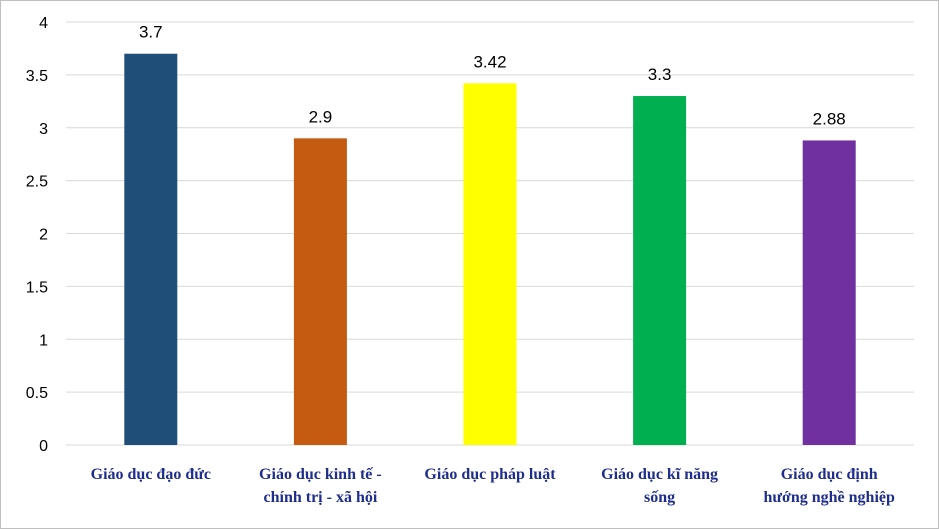 The height and width of the screenshot is (529, 939). I want to click on data-label: 3.42, so click(489, 61).